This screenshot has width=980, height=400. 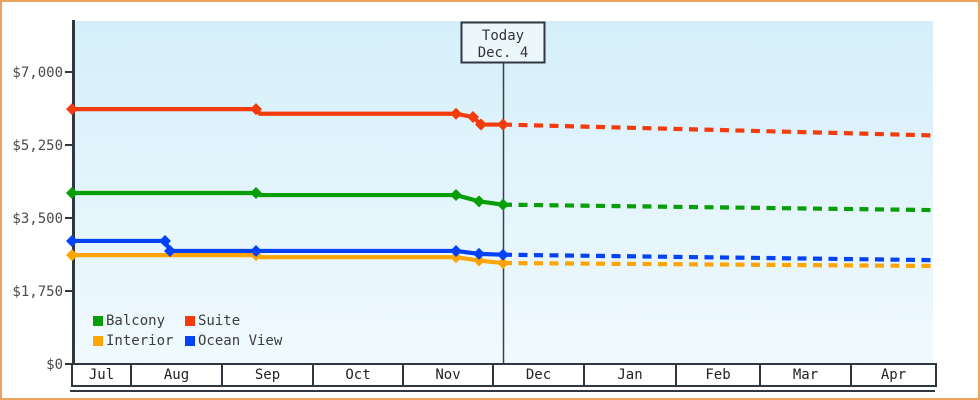 What do you see at coordinates (718, 264) in the screenshot?
I see `series-forecast-interior` at bounding box center [718, 264].